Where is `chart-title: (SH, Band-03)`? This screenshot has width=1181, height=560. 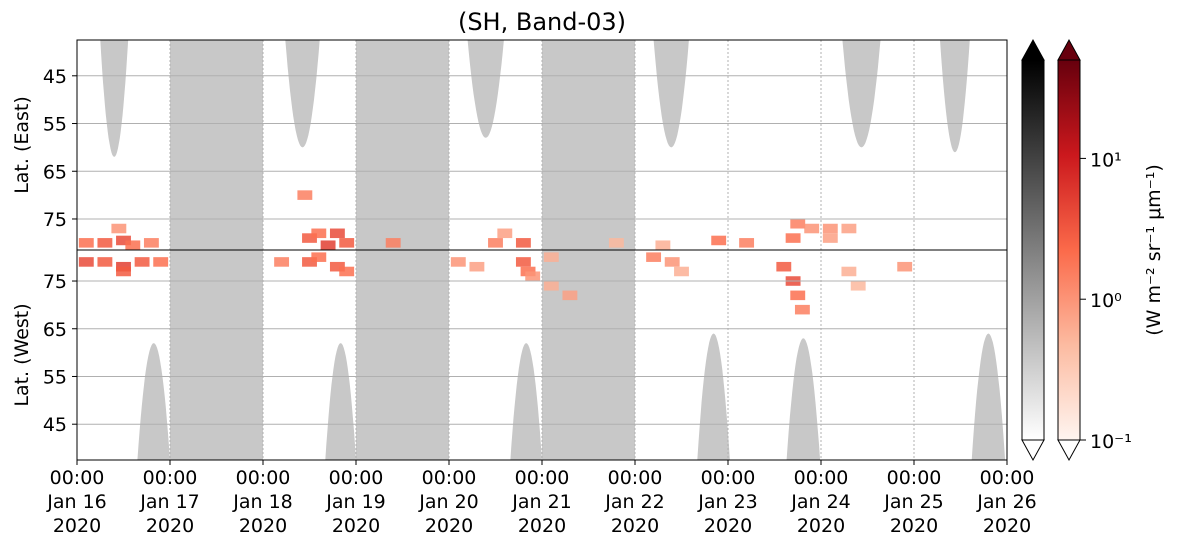 chart-title: (SH, Band-03) is located at coordinates (542, 22).